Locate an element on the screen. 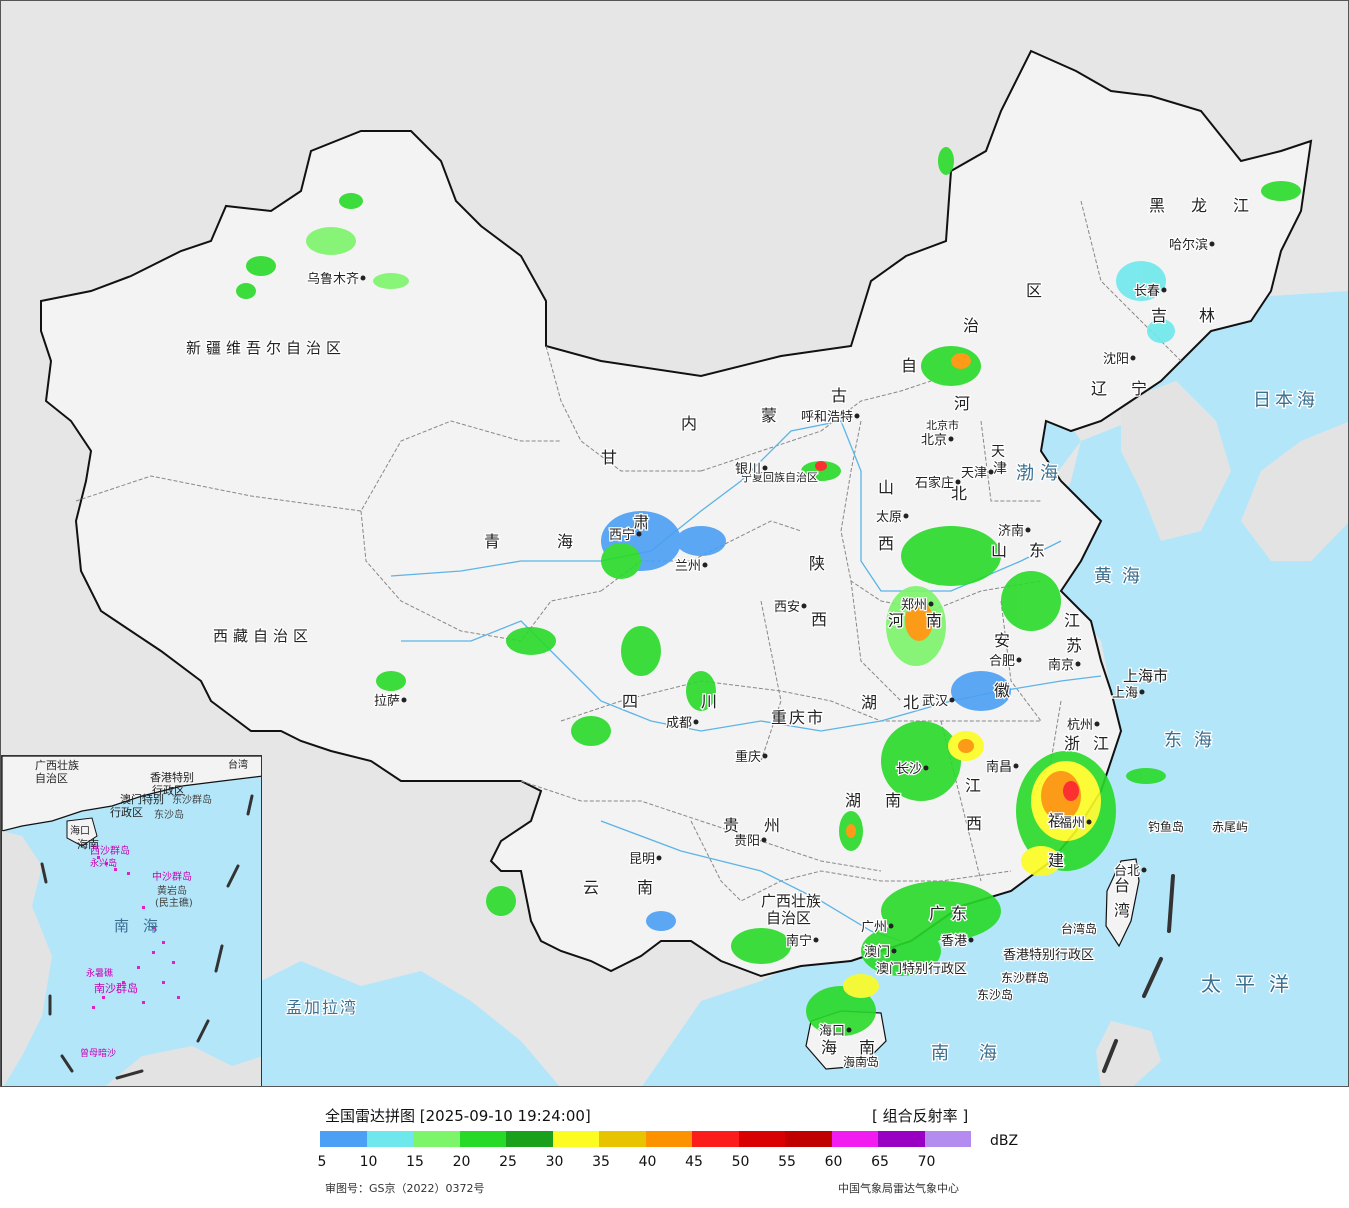 This screenshot has height=1208, width=1349. province-label: 林 is located at coordinates (1207, 315).